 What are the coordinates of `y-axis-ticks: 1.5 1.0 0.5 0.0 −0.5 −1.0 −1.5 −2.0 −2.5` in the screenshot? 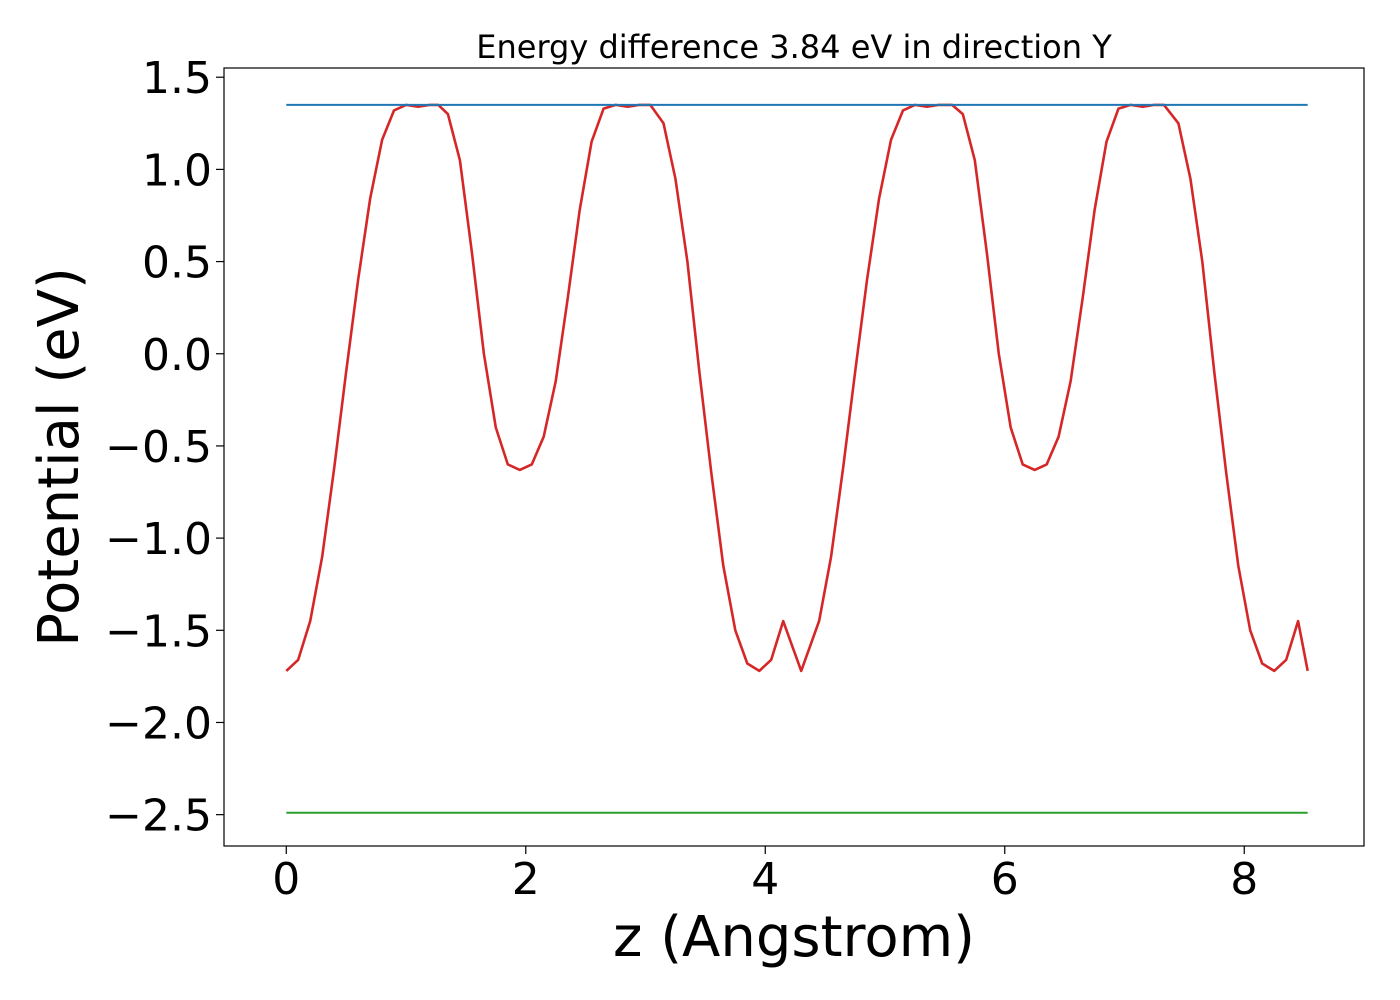 It's located at (164, 447).